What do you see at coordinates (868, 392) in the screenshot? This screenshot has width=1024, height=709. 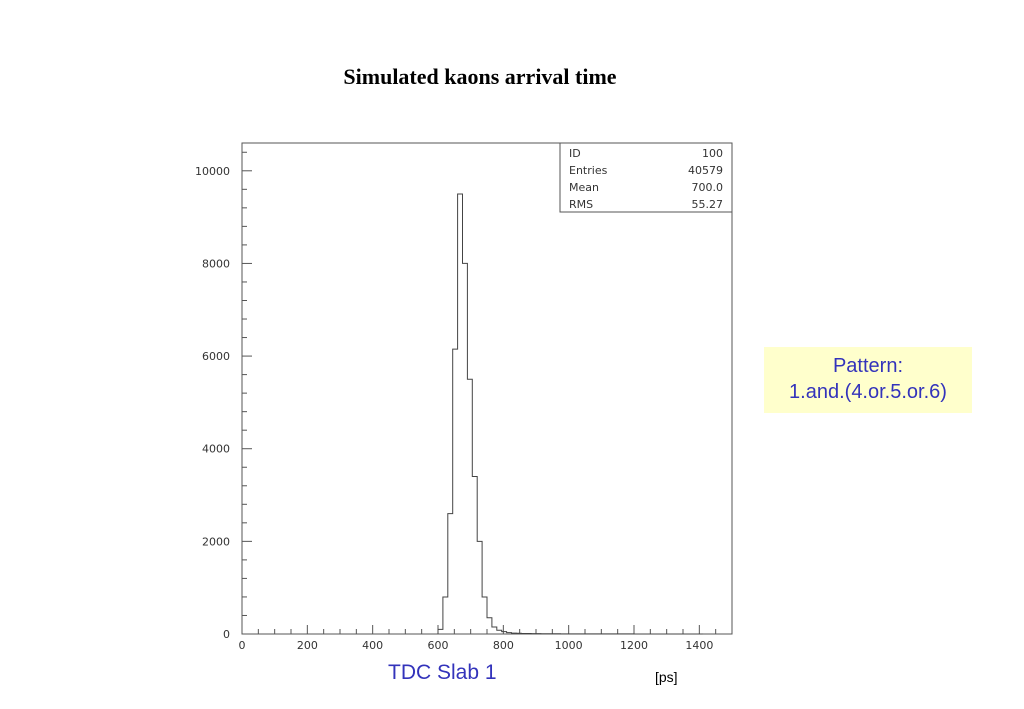 I see `pattern-expression: 1.and.(4.or.5.or.6)` at bounding box center [868, 392].